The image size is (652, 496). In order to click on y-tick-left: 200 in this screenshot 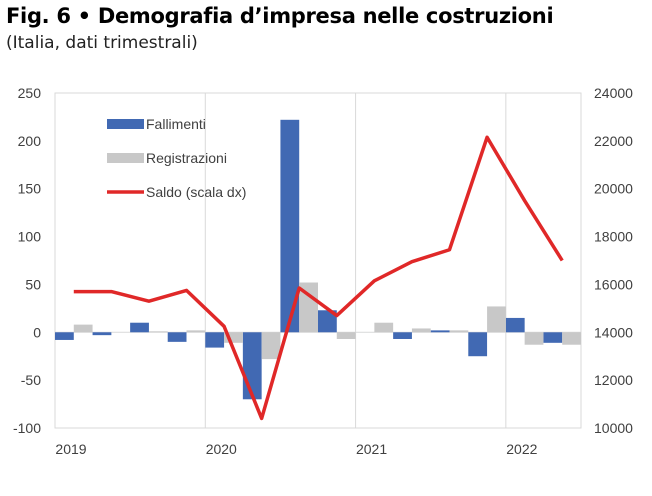, I will do `click(30, 141)`.